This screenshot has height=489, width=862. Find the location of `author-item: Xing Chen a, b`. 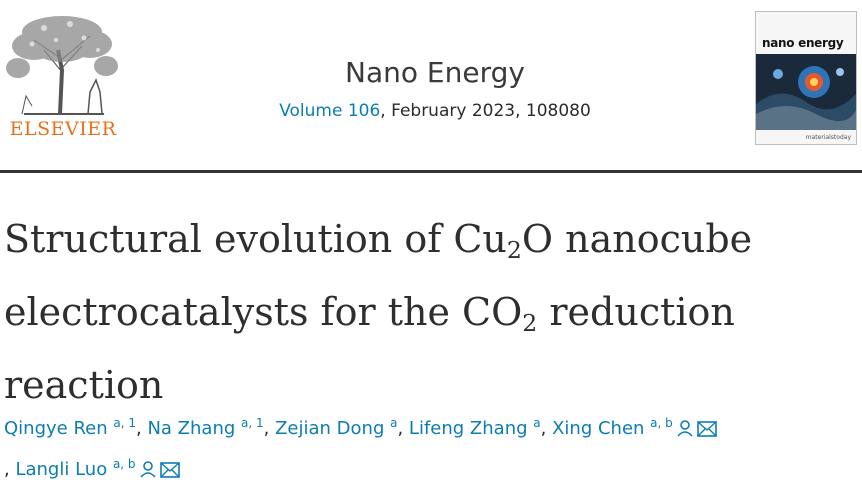

author-item: Xing Chen a, b is located at coordinates (612, 427).